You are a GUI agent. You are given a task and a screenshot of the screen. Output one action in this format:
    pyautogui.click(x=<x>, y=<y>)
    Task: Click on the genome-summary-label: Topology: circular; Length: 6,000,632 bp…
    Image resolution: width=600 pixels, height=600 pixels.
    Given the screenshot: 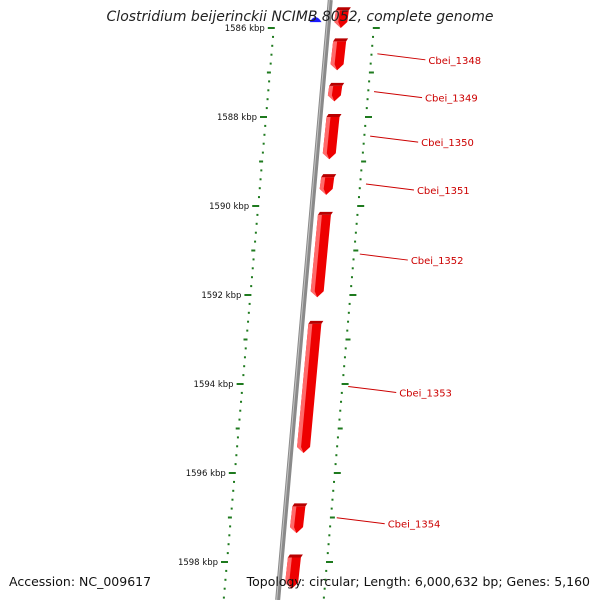 What is the action you would take?
    pyautogui.click(x=418, y=581)
    